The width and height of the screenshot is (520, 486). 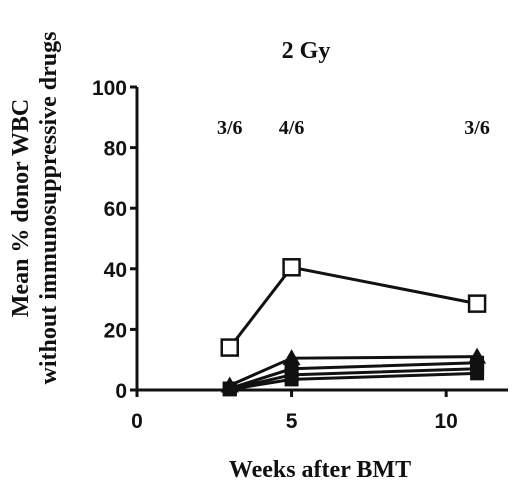 What do you see at coordinates (306, 51) in the screenshot?
I see `chart-title: 2 Gy` at bounding box center [306, 51].